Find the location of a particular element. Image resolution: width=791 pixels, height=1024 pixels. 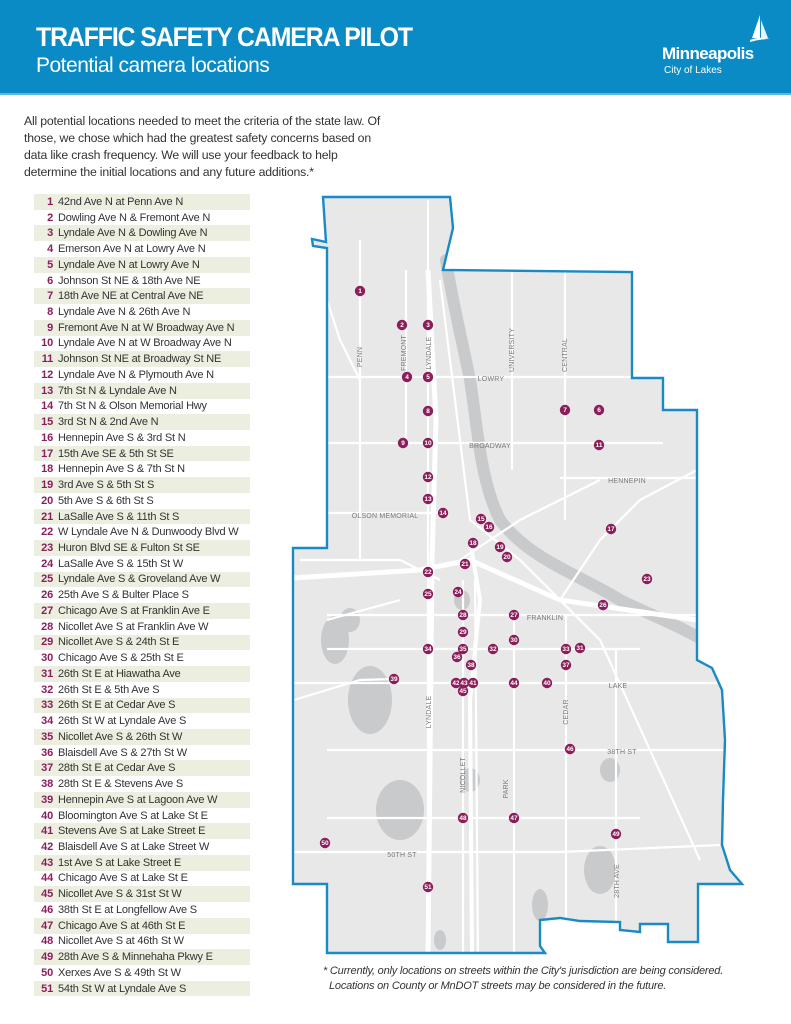

marker-number: 2 is located at coordinates (402, 325).